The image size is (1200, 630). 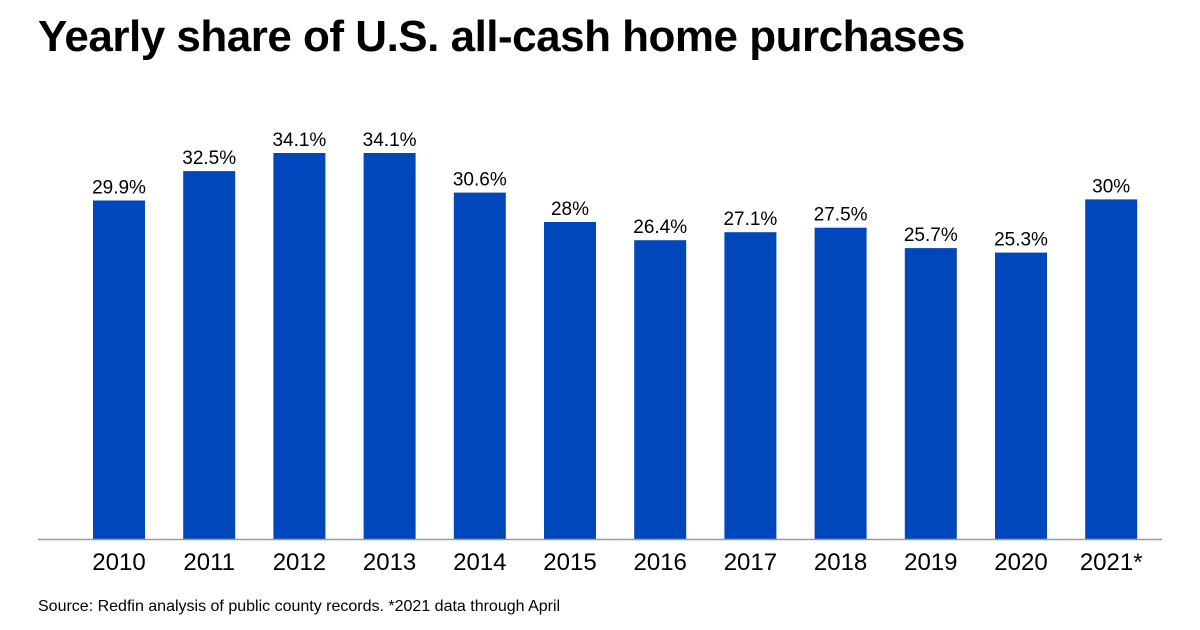 I want to click on bar-2018, so click(x=840, y=383).